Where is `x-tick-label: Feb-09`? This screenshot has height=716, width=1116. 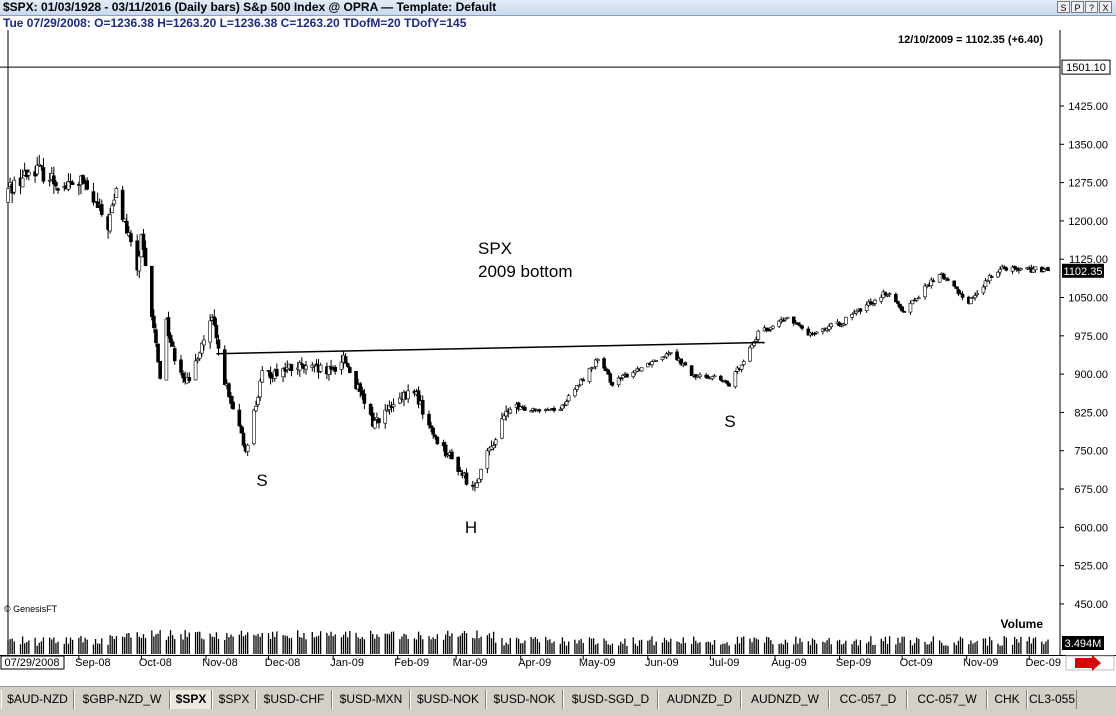 x-tick-label: Feb-09 is located at coordinates (411, 663).